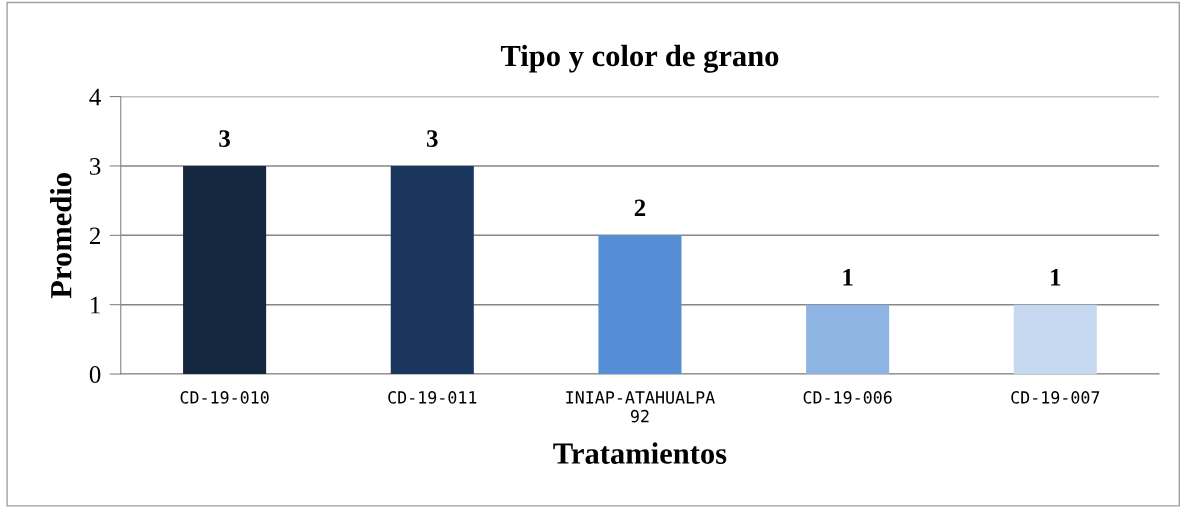 This screenshot has width=1184, height=511. What do you see at coordinates (61, 236) in the screenshot?
I see `y-axis-title: Promedio` at bounding box center [61, 236].